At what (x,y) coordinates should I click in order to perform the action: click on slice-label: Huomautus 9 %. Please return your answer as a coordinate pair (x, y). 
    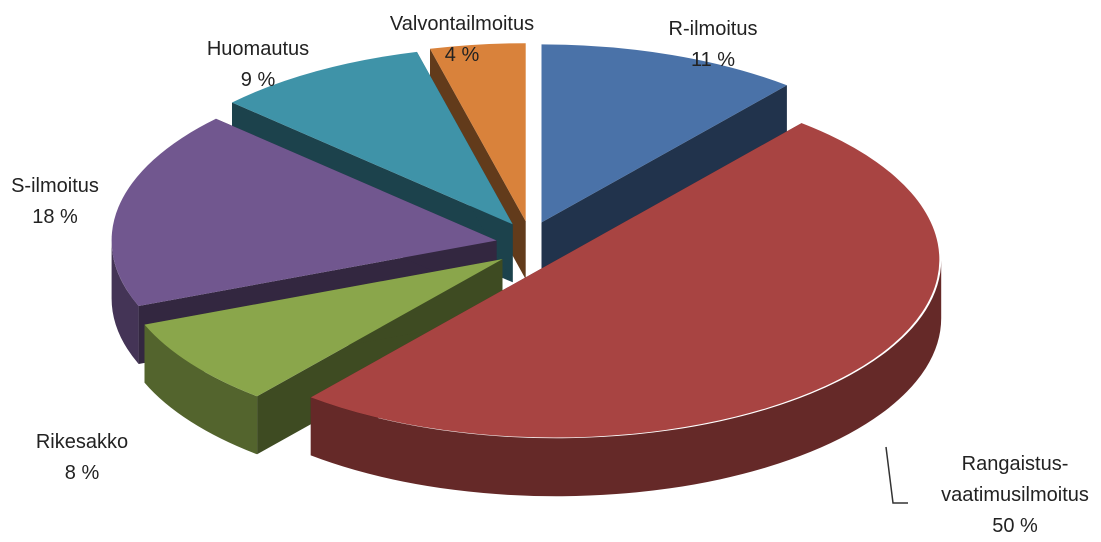
    Looking at the image, I should click on (258, 65).